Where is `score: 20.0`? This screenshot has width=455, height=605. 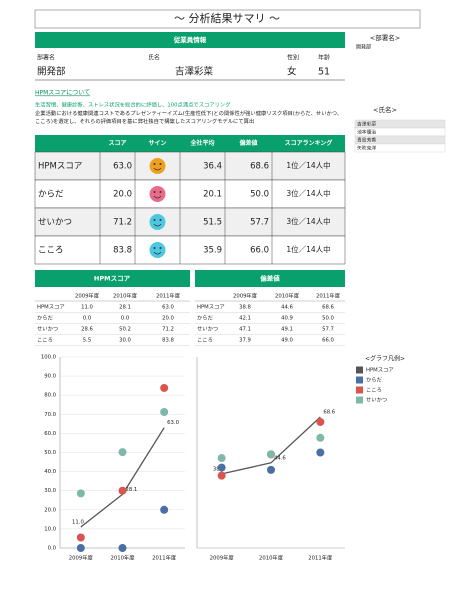
score: 20.0 is located at coordinates (122, 195).